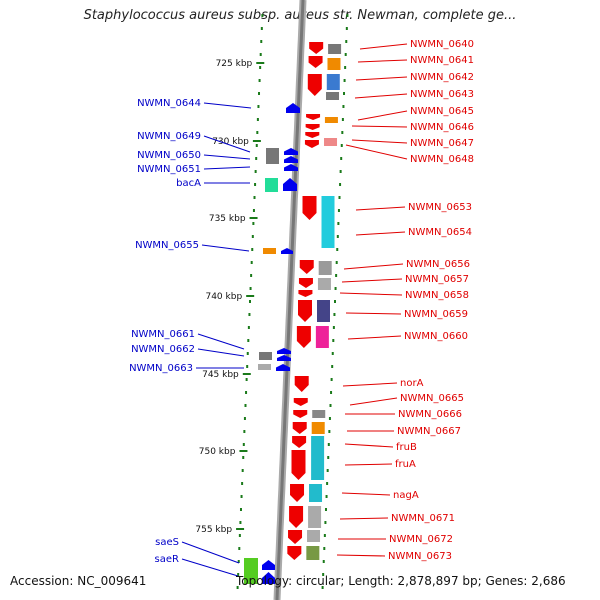  Describe the element at coordinates (227, 219) in the screenshot. I see `ruler-tick-label: 735 kbp` at that location.